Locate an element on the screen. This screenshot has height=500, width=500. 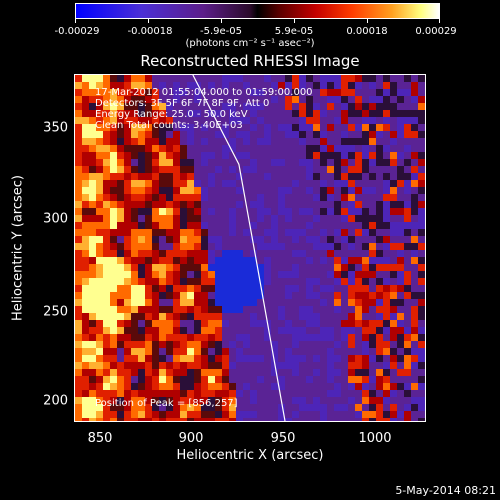
x-tick-label: 1000 is located at coordinates (375, 438).